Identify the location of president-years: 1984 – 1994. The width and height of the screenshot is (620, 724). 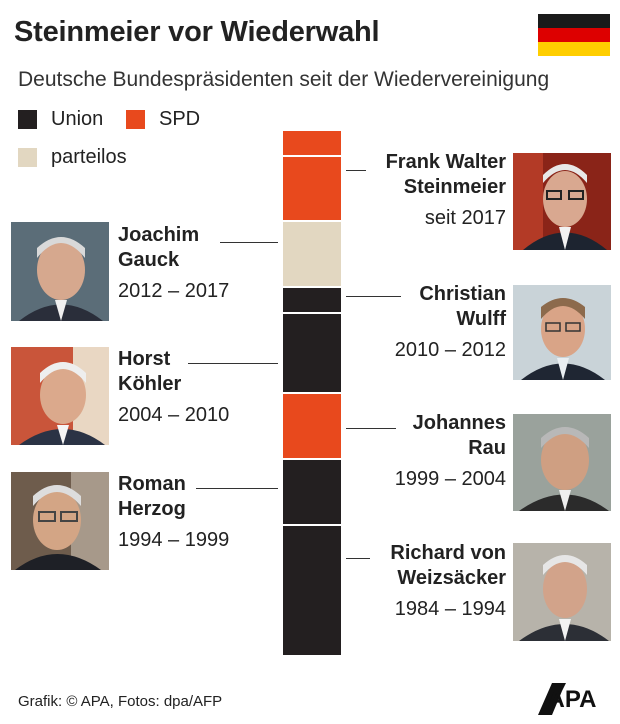
(450, 609).